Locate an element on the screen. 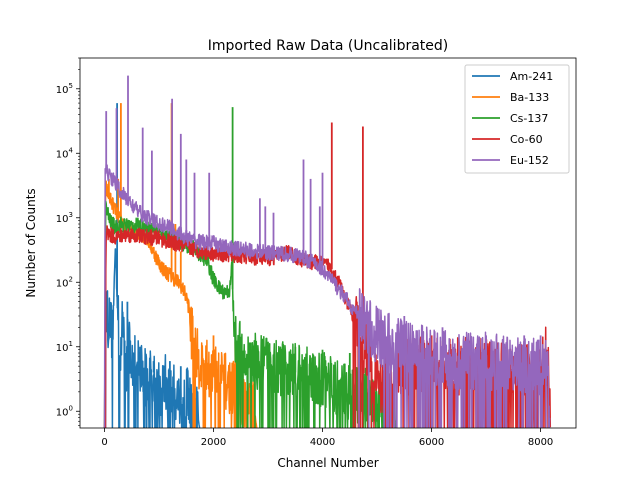 The height and width of the screenshot is (484, 640). y-tick-label-5: 10⁵ is located at coordinates (64, 89).